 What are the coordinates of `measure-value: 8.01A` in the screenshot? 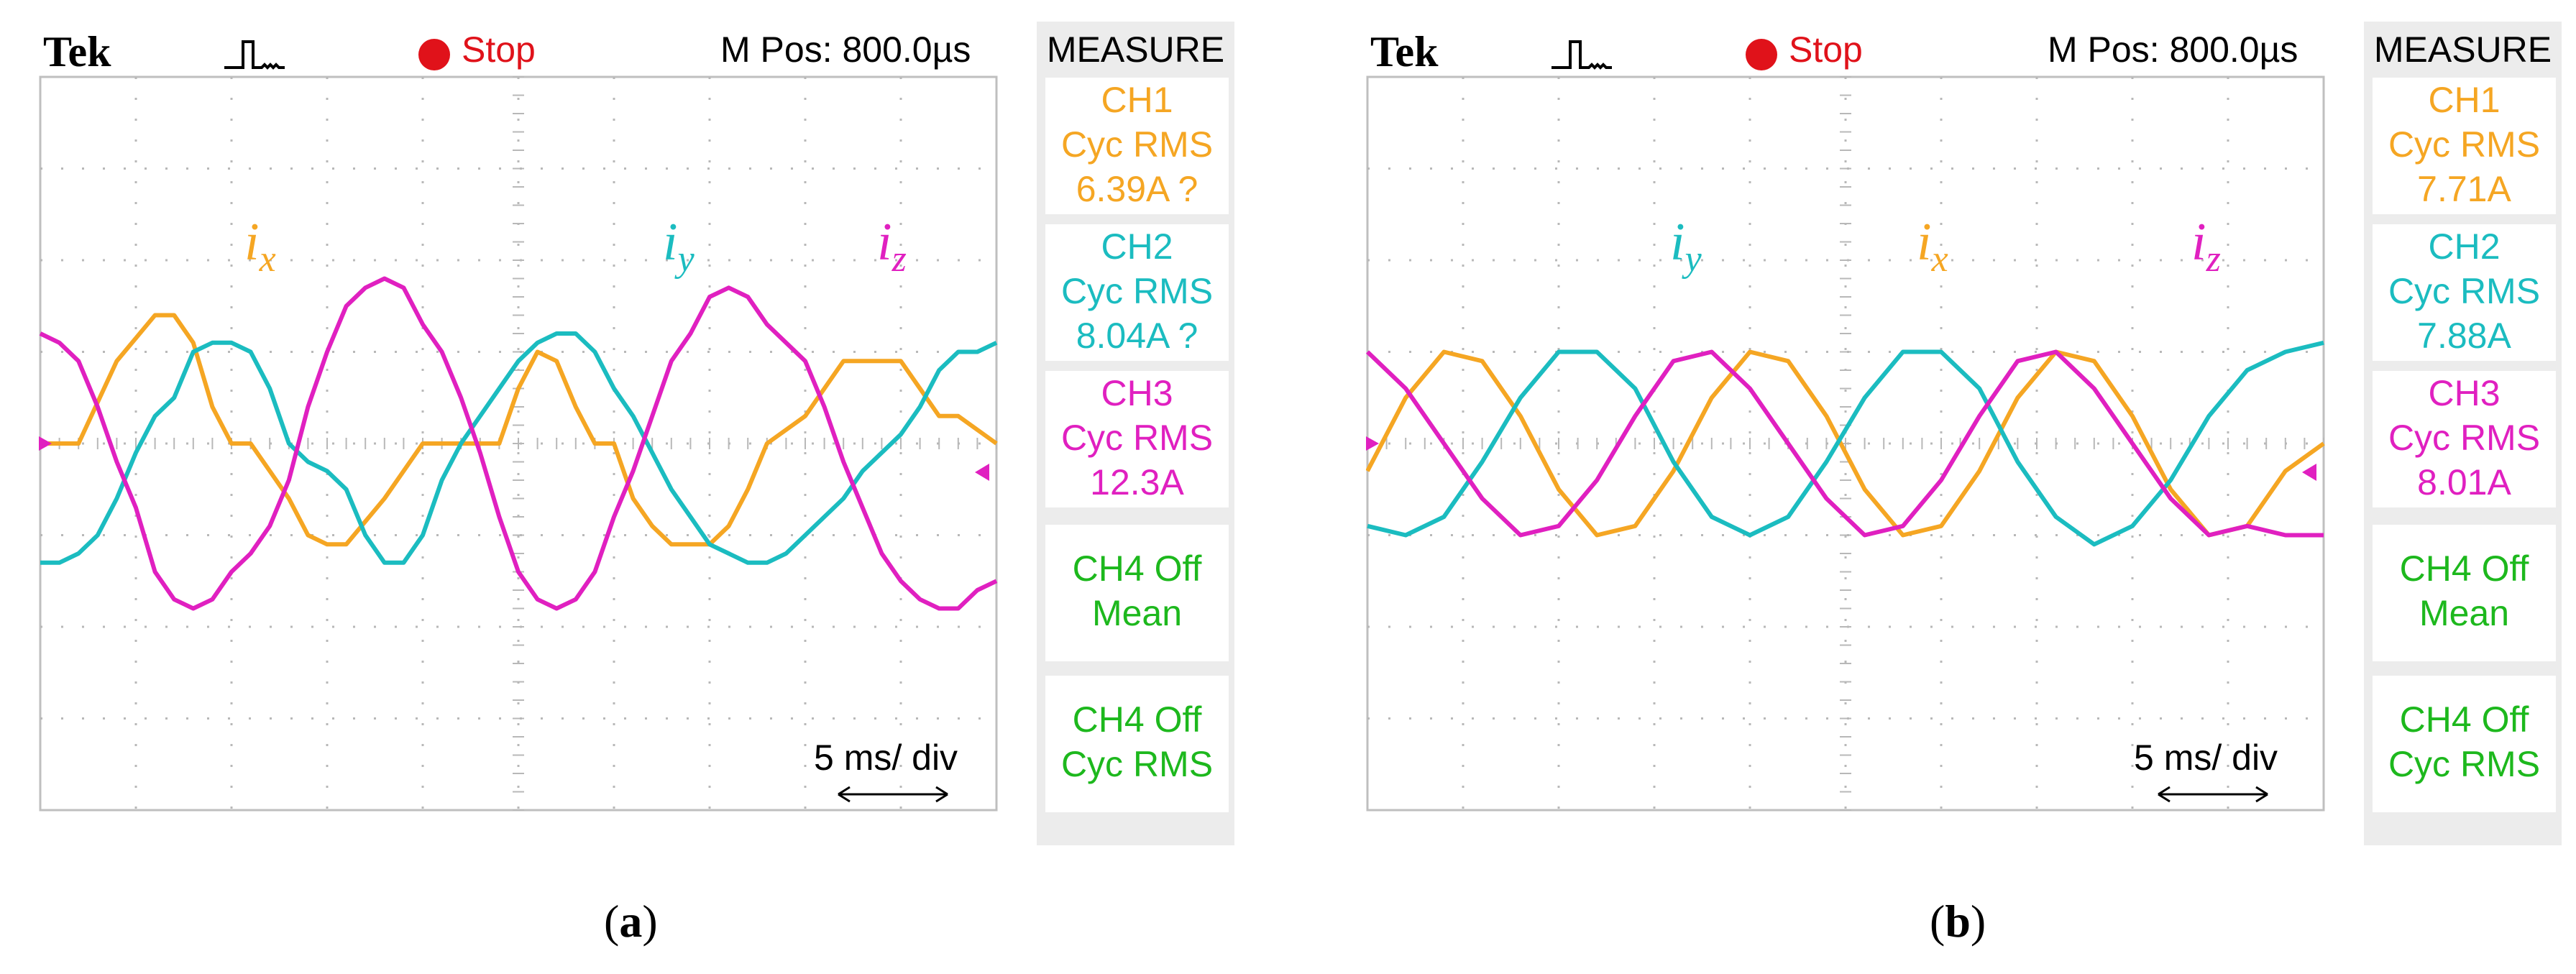 It's located at (2464, 482).